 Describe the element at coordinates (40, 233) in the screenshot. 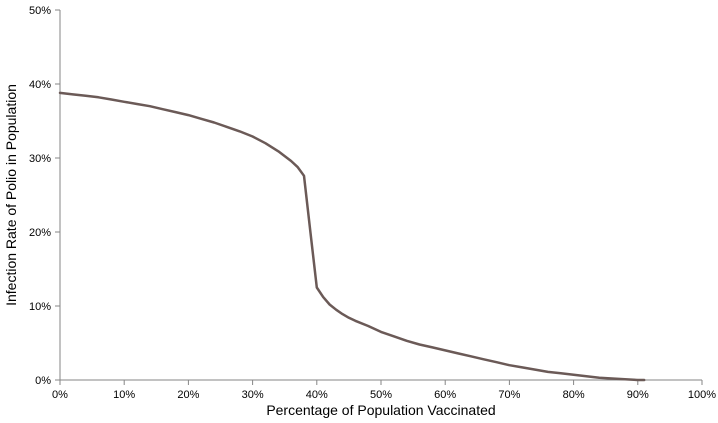

I see `y-tick-label: 20%` at that location.